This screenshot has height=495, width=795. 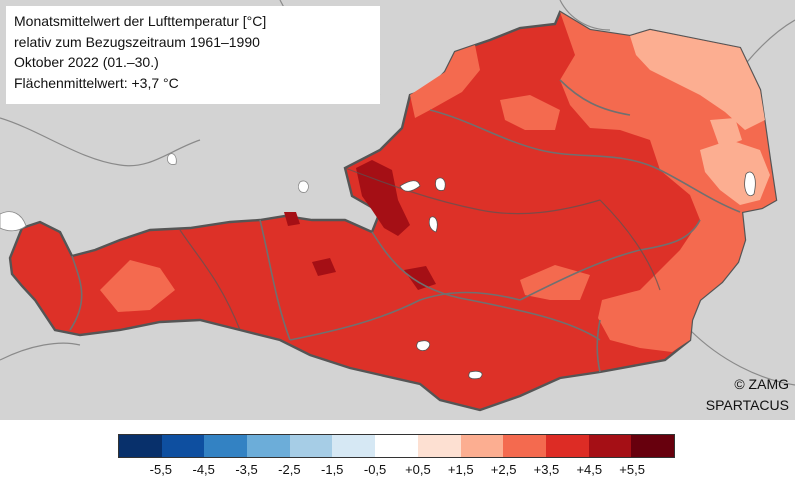 I want to click on legend-label: -2,5, so click(x=289, y=469).